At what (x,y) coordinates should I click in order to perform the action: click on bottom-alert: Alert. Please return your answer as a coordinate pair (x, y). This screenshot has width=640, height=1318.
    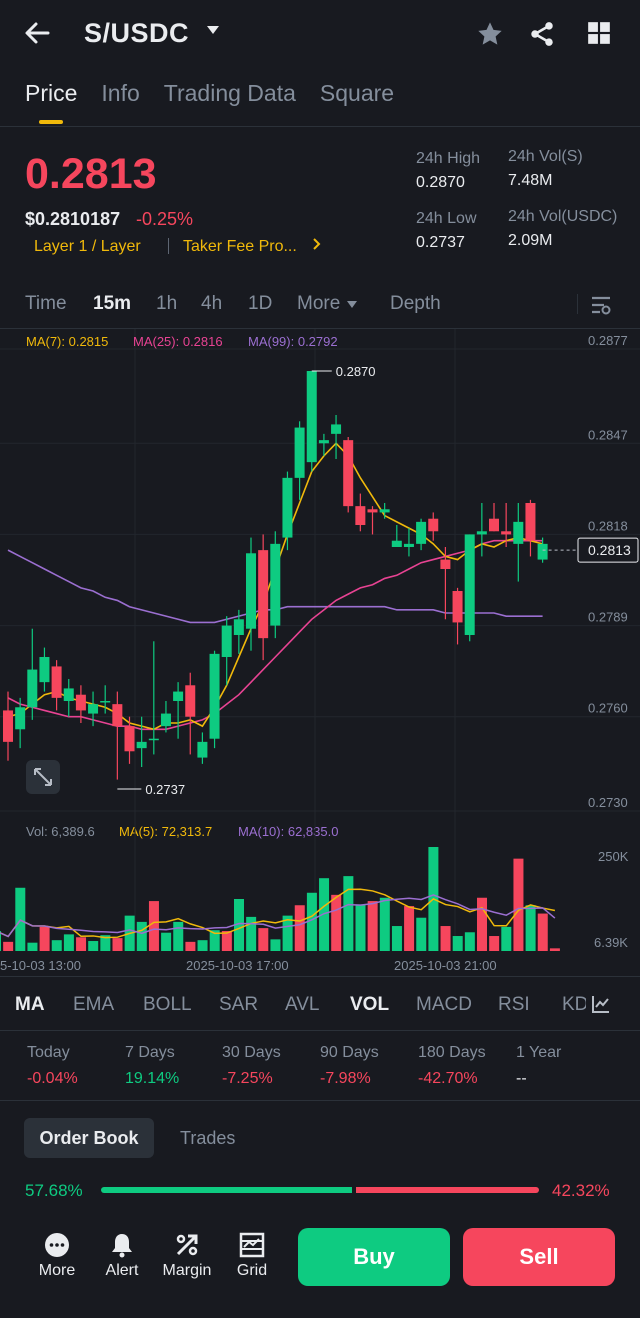
    Looking at the image, I should click on (122, 1256).